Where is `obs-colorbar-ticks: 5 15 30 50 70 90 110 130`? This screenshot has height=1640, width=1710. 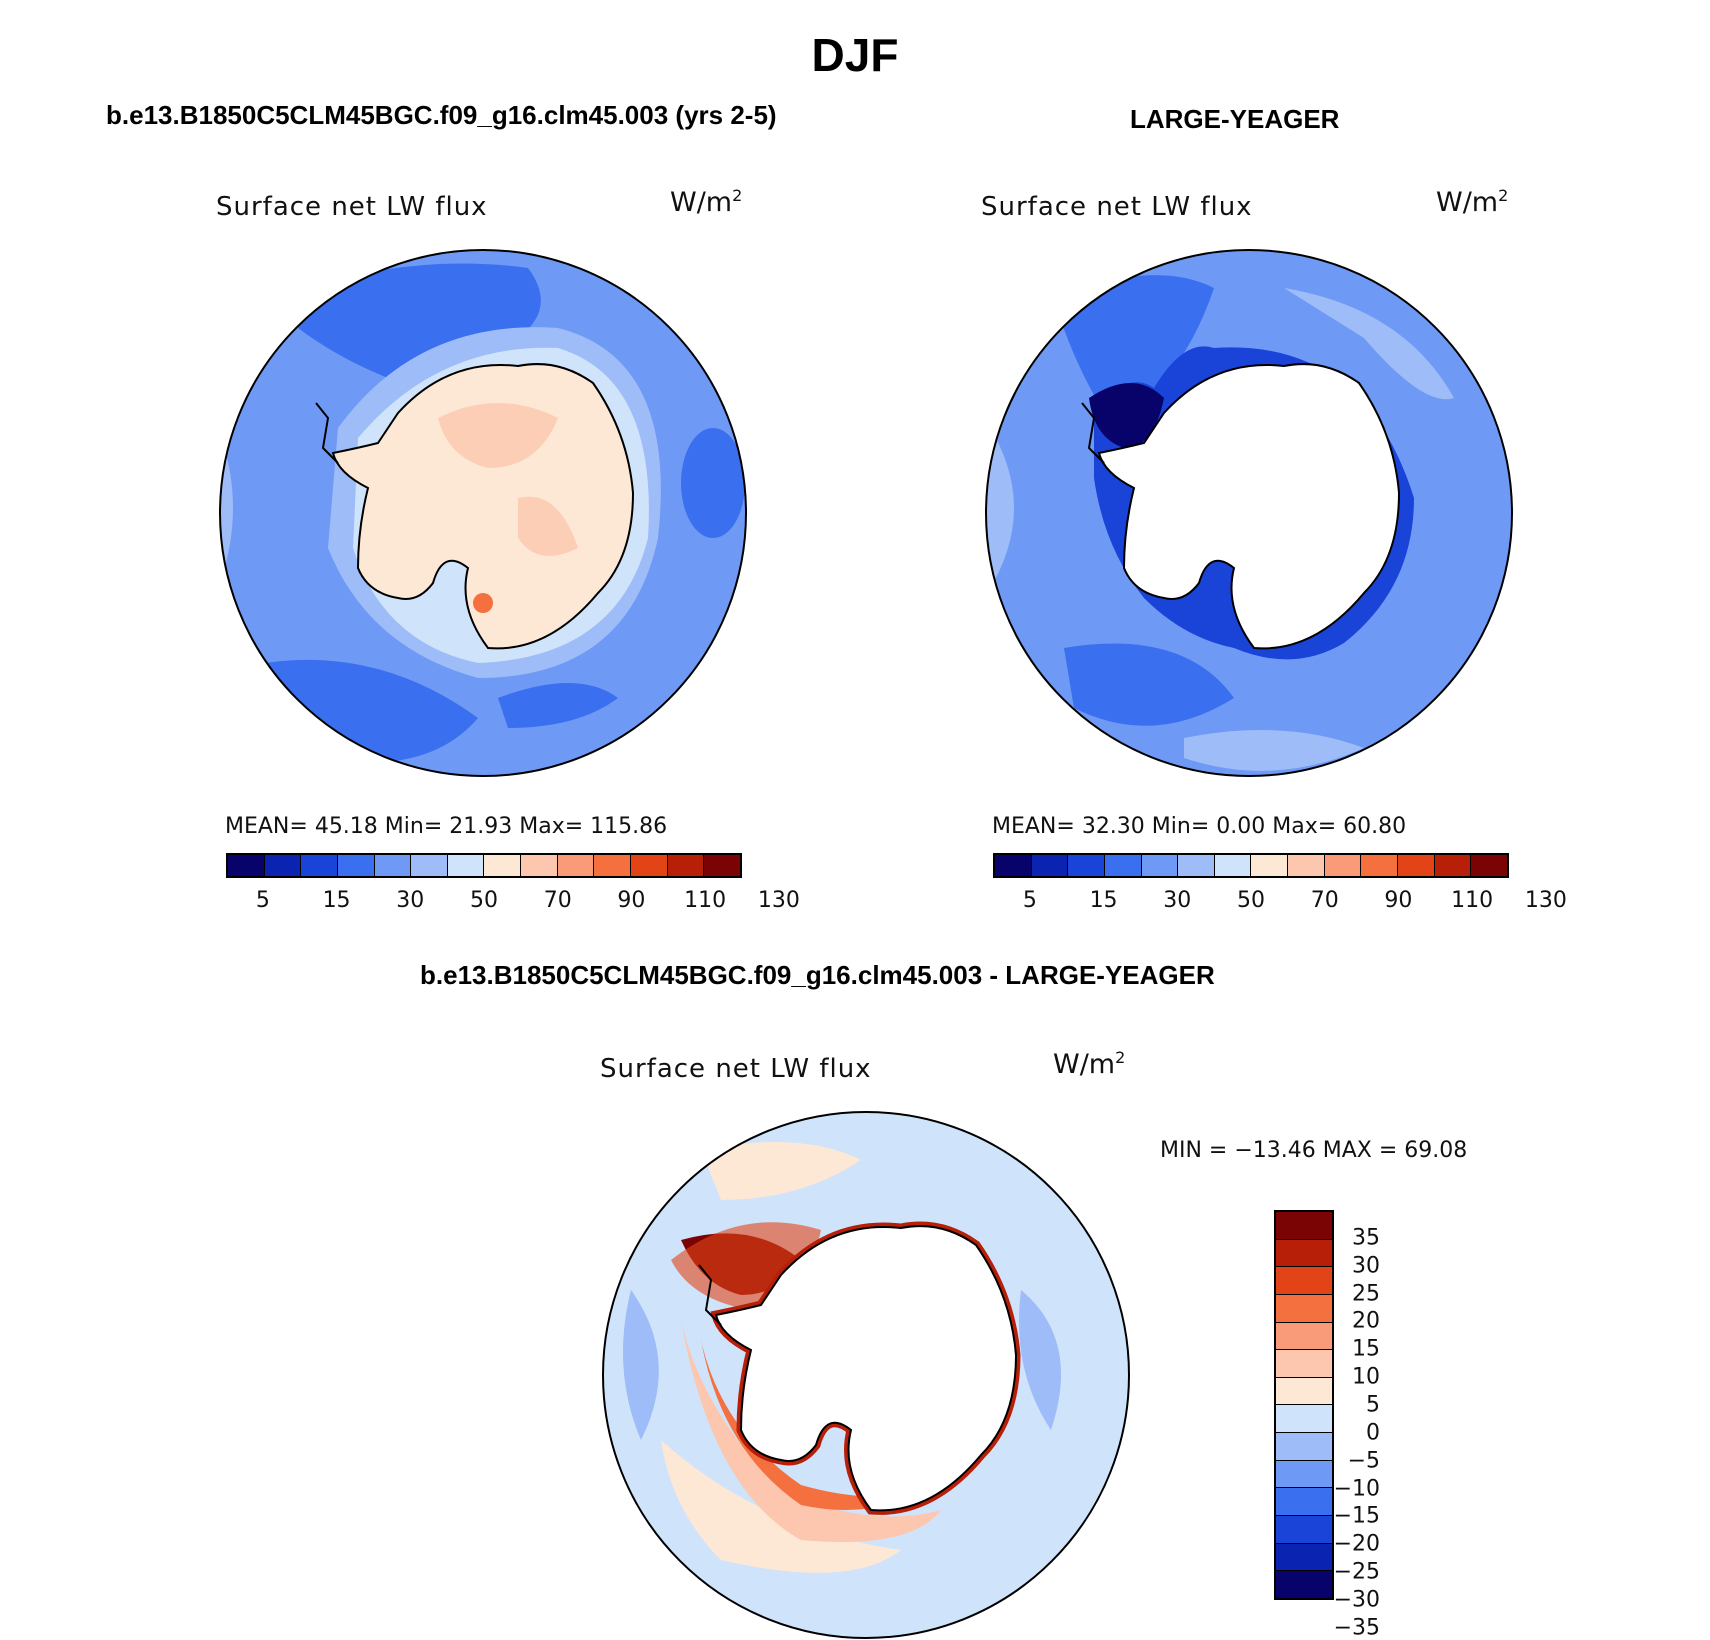
obs-colorbar-ticks: 5 15 30 50 70 90 110 130 is located at coordinates (1280, 902).